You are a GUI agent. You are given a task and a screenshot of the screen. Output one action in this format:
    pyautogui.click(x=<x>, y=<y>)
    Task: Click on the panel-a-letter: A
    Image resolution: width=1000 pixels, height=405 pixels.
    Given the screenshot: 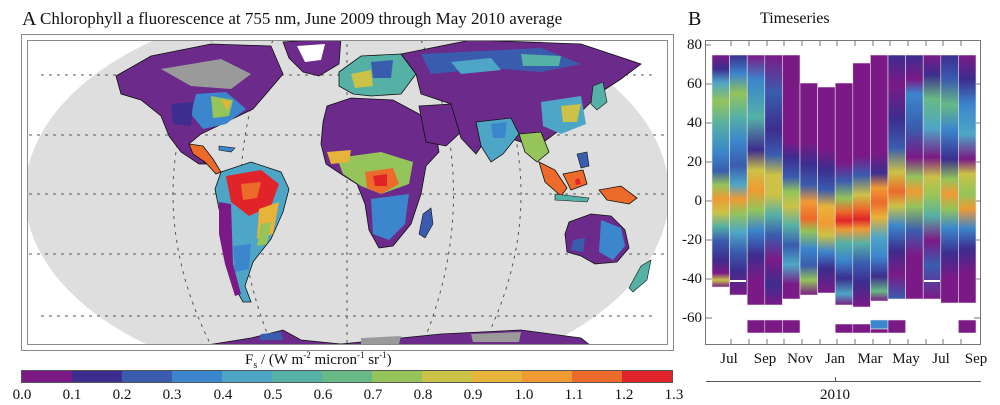 What is the action you would take?
    pyautogui.click(x=29, y=19)
    